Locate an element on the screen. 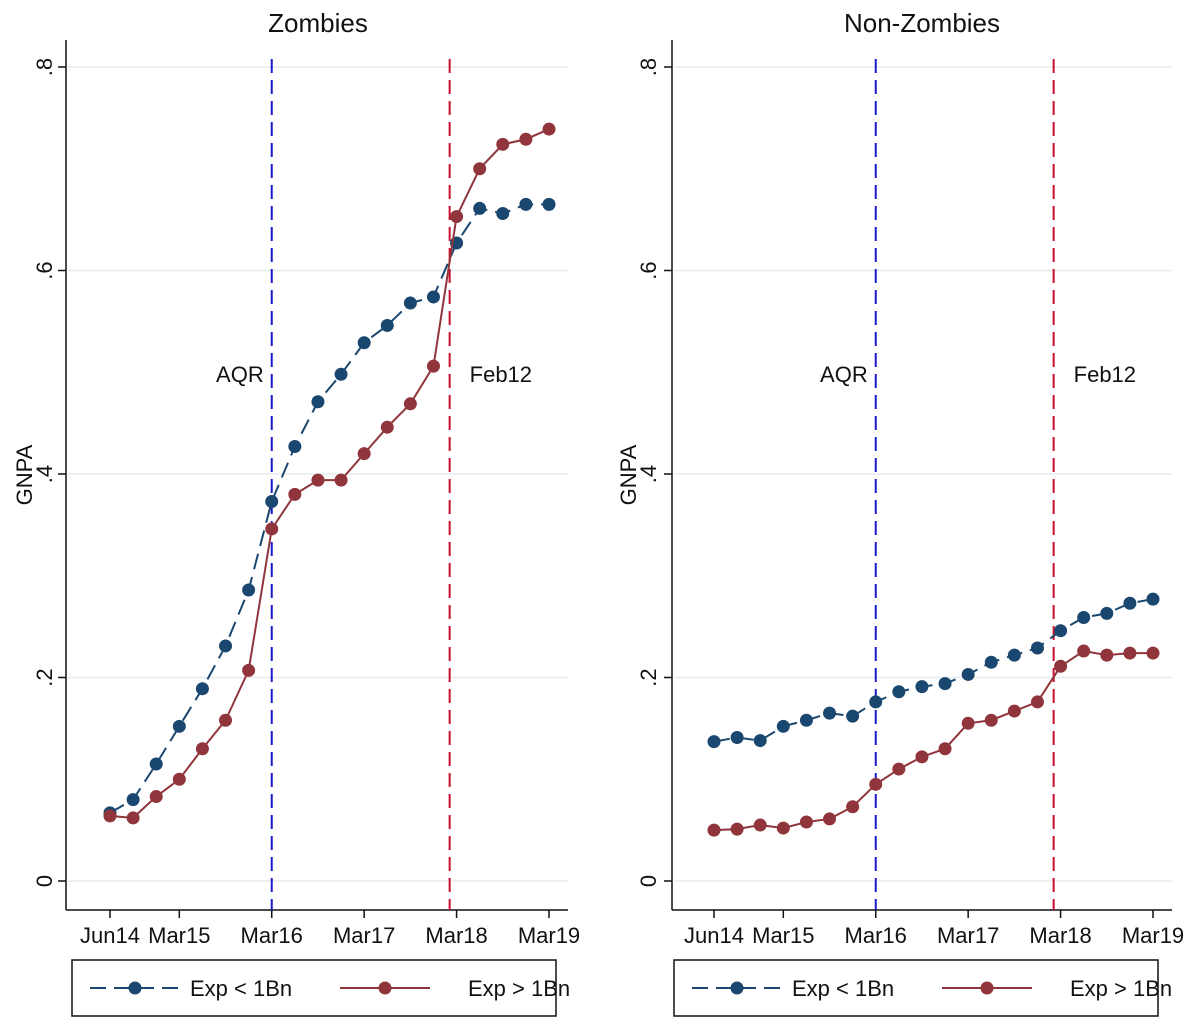 This screenshot has width=1195, height=1021. x-tick-label: Mar17 is located at coordinates (364, 935).